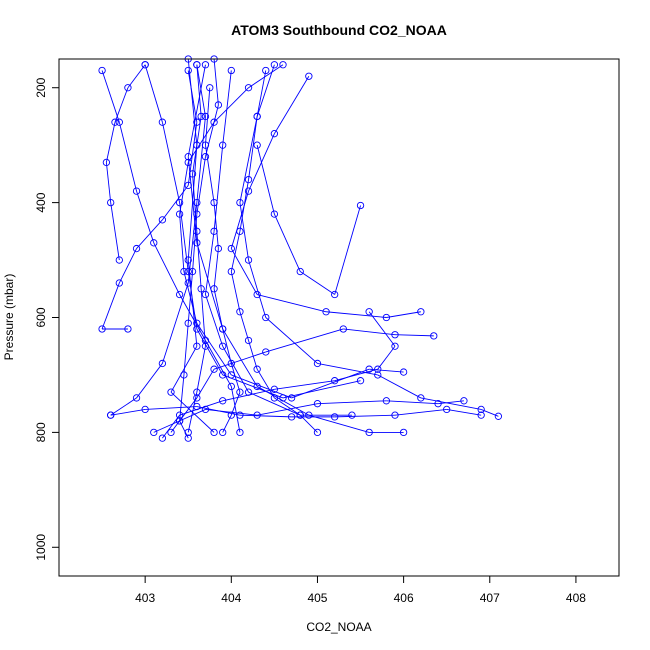 This screenshot has width=650, height=650. What do you see at coordinates (41, 87) in the screenshot?
I see `y-tick-label: 200` at bounding box center [41, 87].